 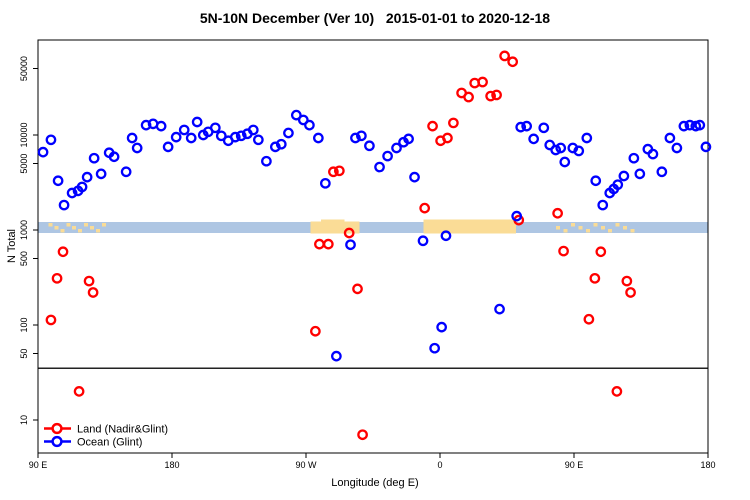 What do you see at coordinates (24, 68) in the screenshot?
I see `y-tick-label: 50000` at bounding box center [24, 68].